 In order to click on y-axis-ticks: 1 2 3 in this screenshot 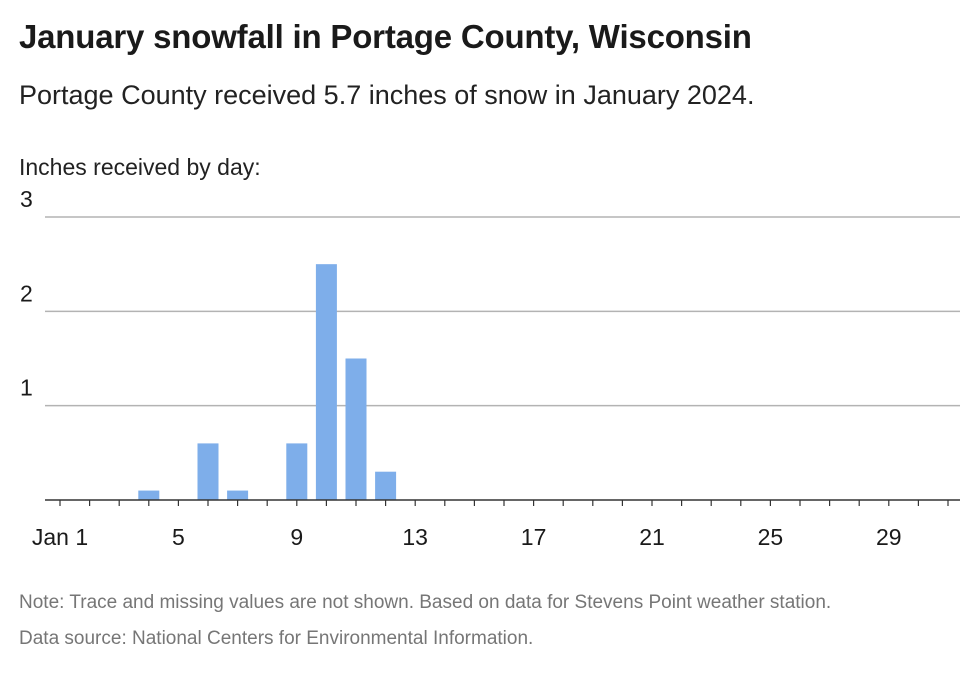, I will do `click(26, 295)`.